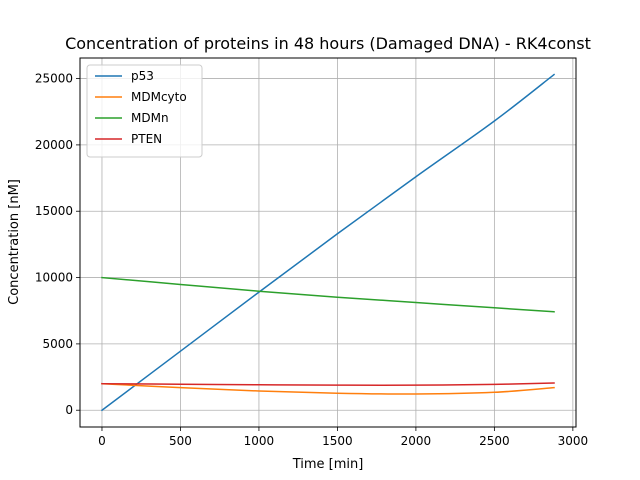 This screenshot has width=640, height=480. What do you see at coordinates (328, 388) in the screenshot?
I see `series-line-mdmcyto` at bounding box center [328, 388].